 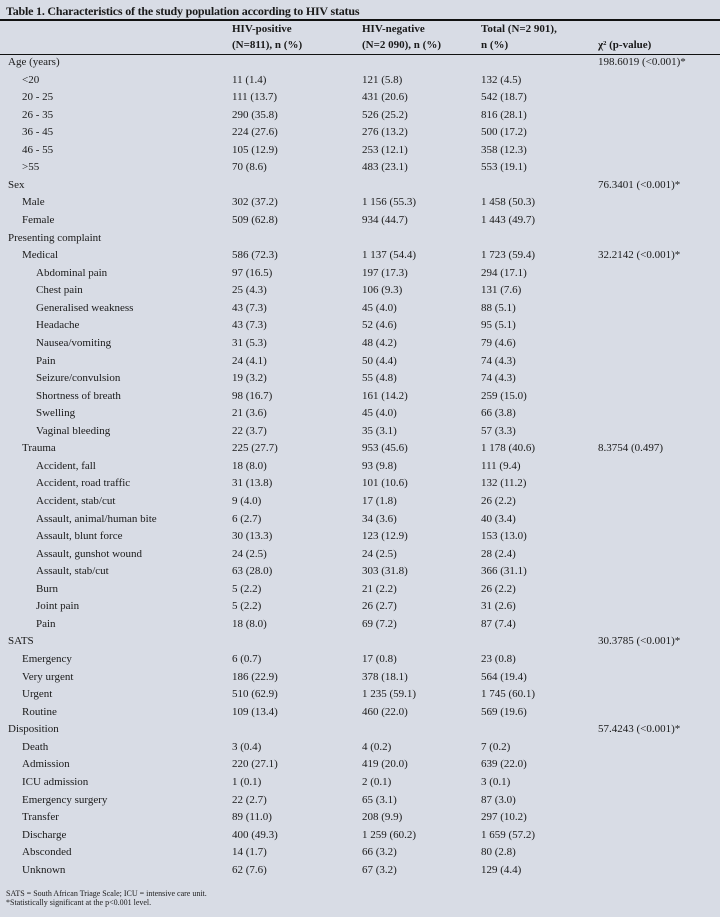 I want to click on cell-hiv-positive: 31 (5.3), so click(x=249, y=342).